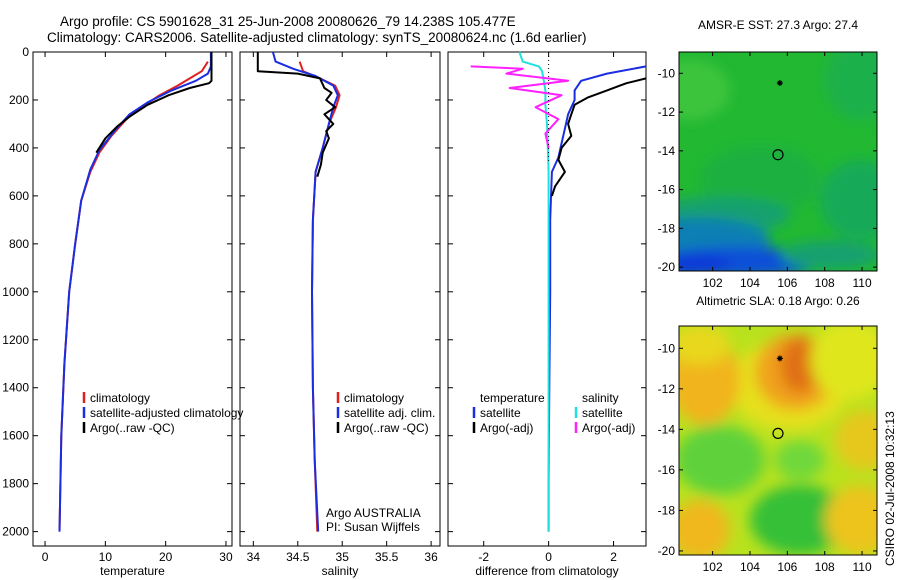  Describe the element at coordinates (386, 428) in the screenshot. I see `salinity-legend-entry: Argo(..raw -QC)` at that location.